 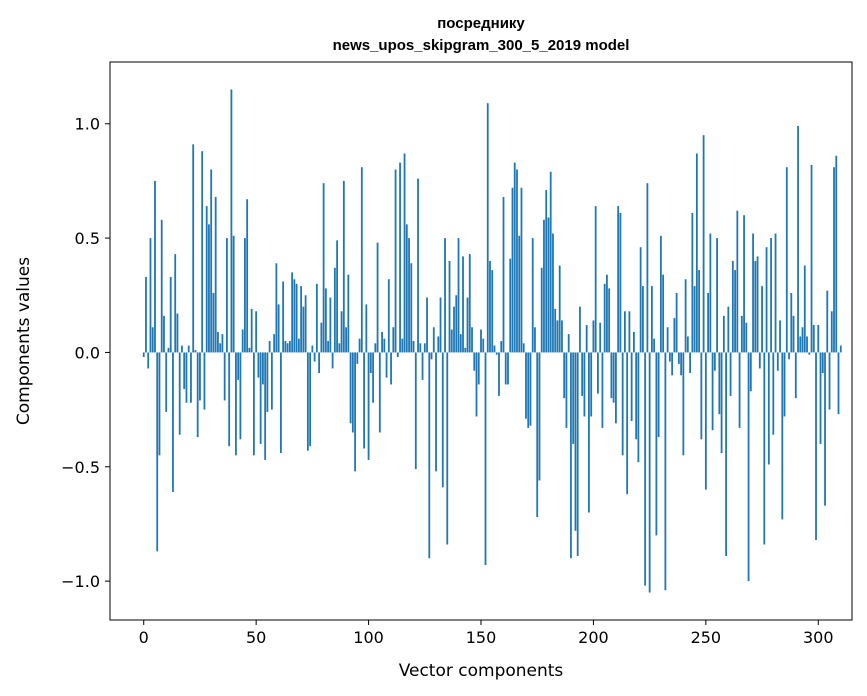 What do you see at coordinates (481, 637) in the screenshot?
I see `x-tick-label: 150` at bounding box center [481, 637].